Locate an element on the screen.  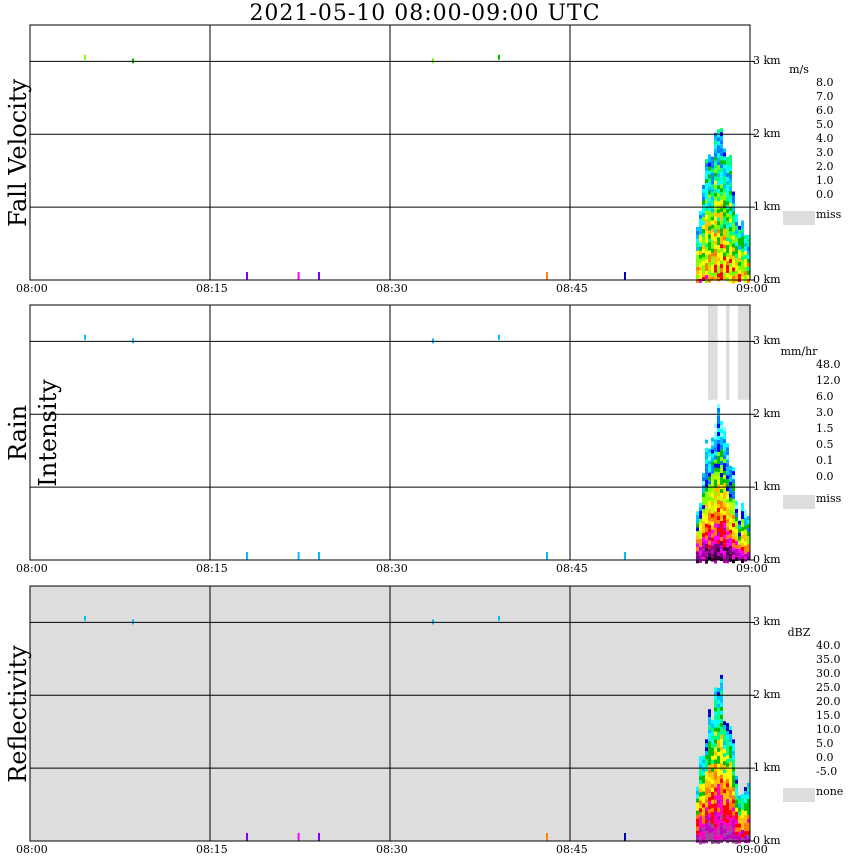
echo-speckle is located at coordinates (85, 57).